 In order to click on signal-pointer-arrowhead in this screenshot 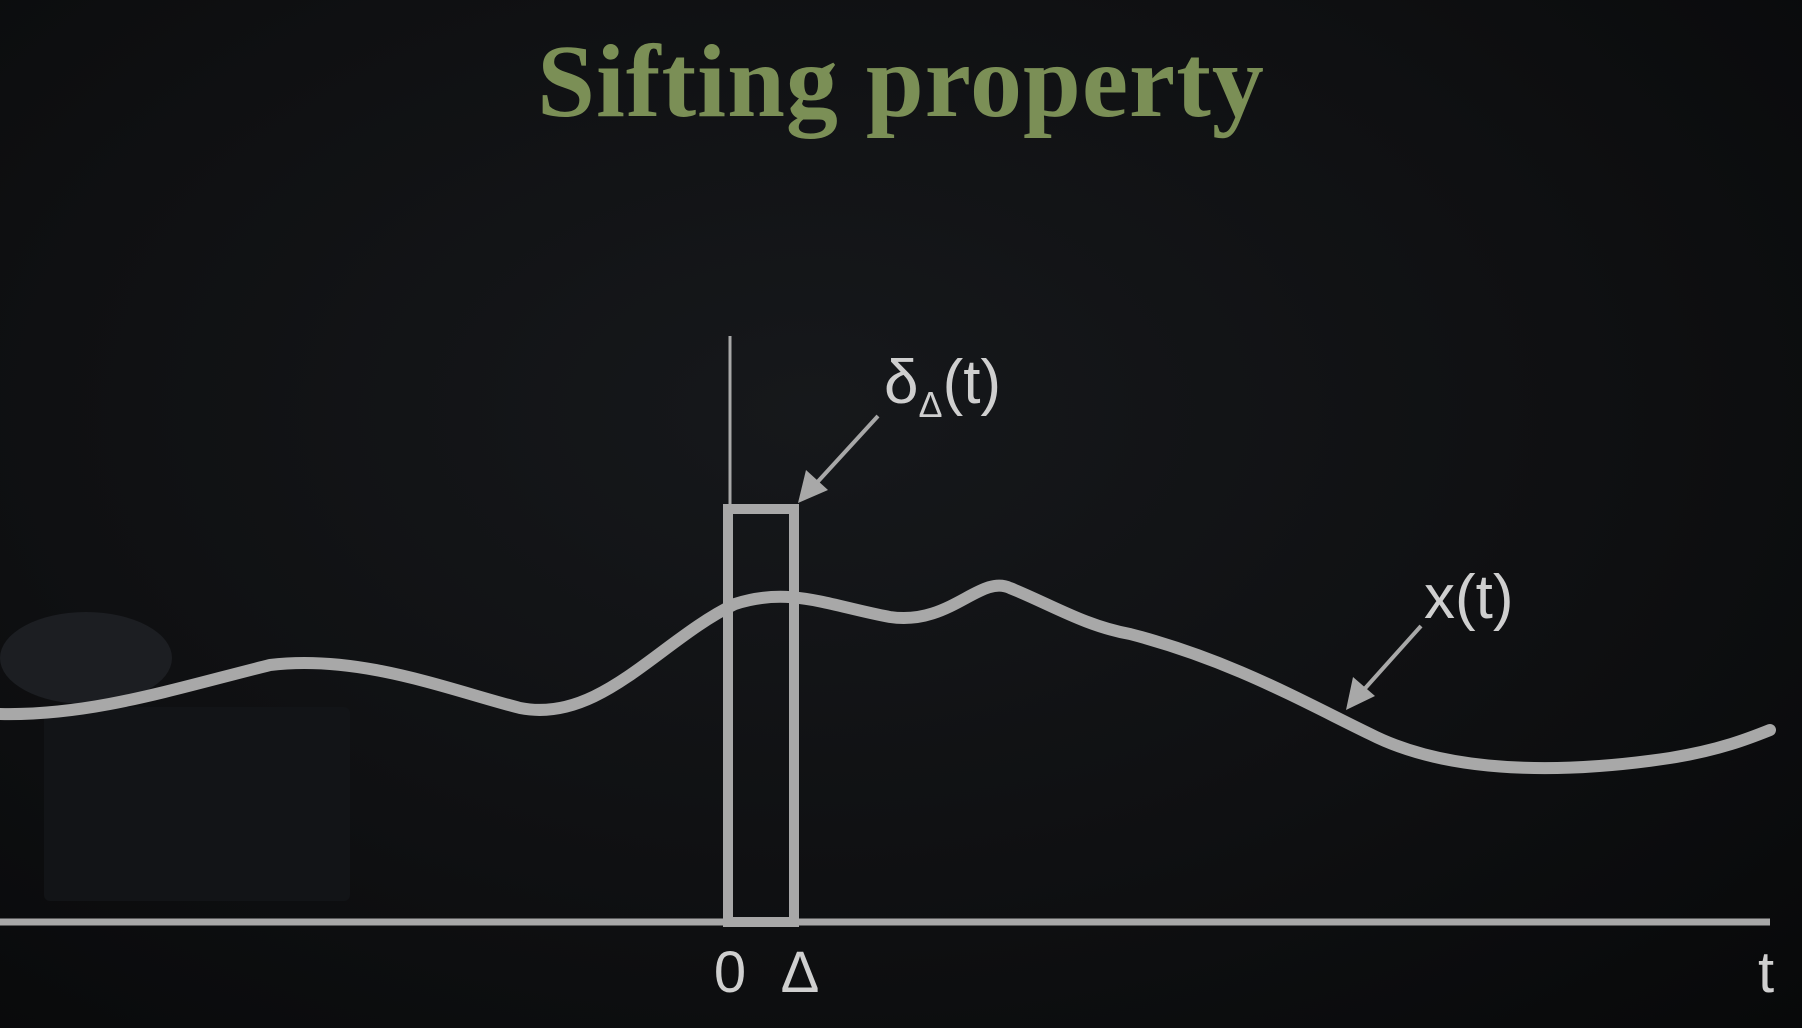, I will do `click(1360, 693)`.